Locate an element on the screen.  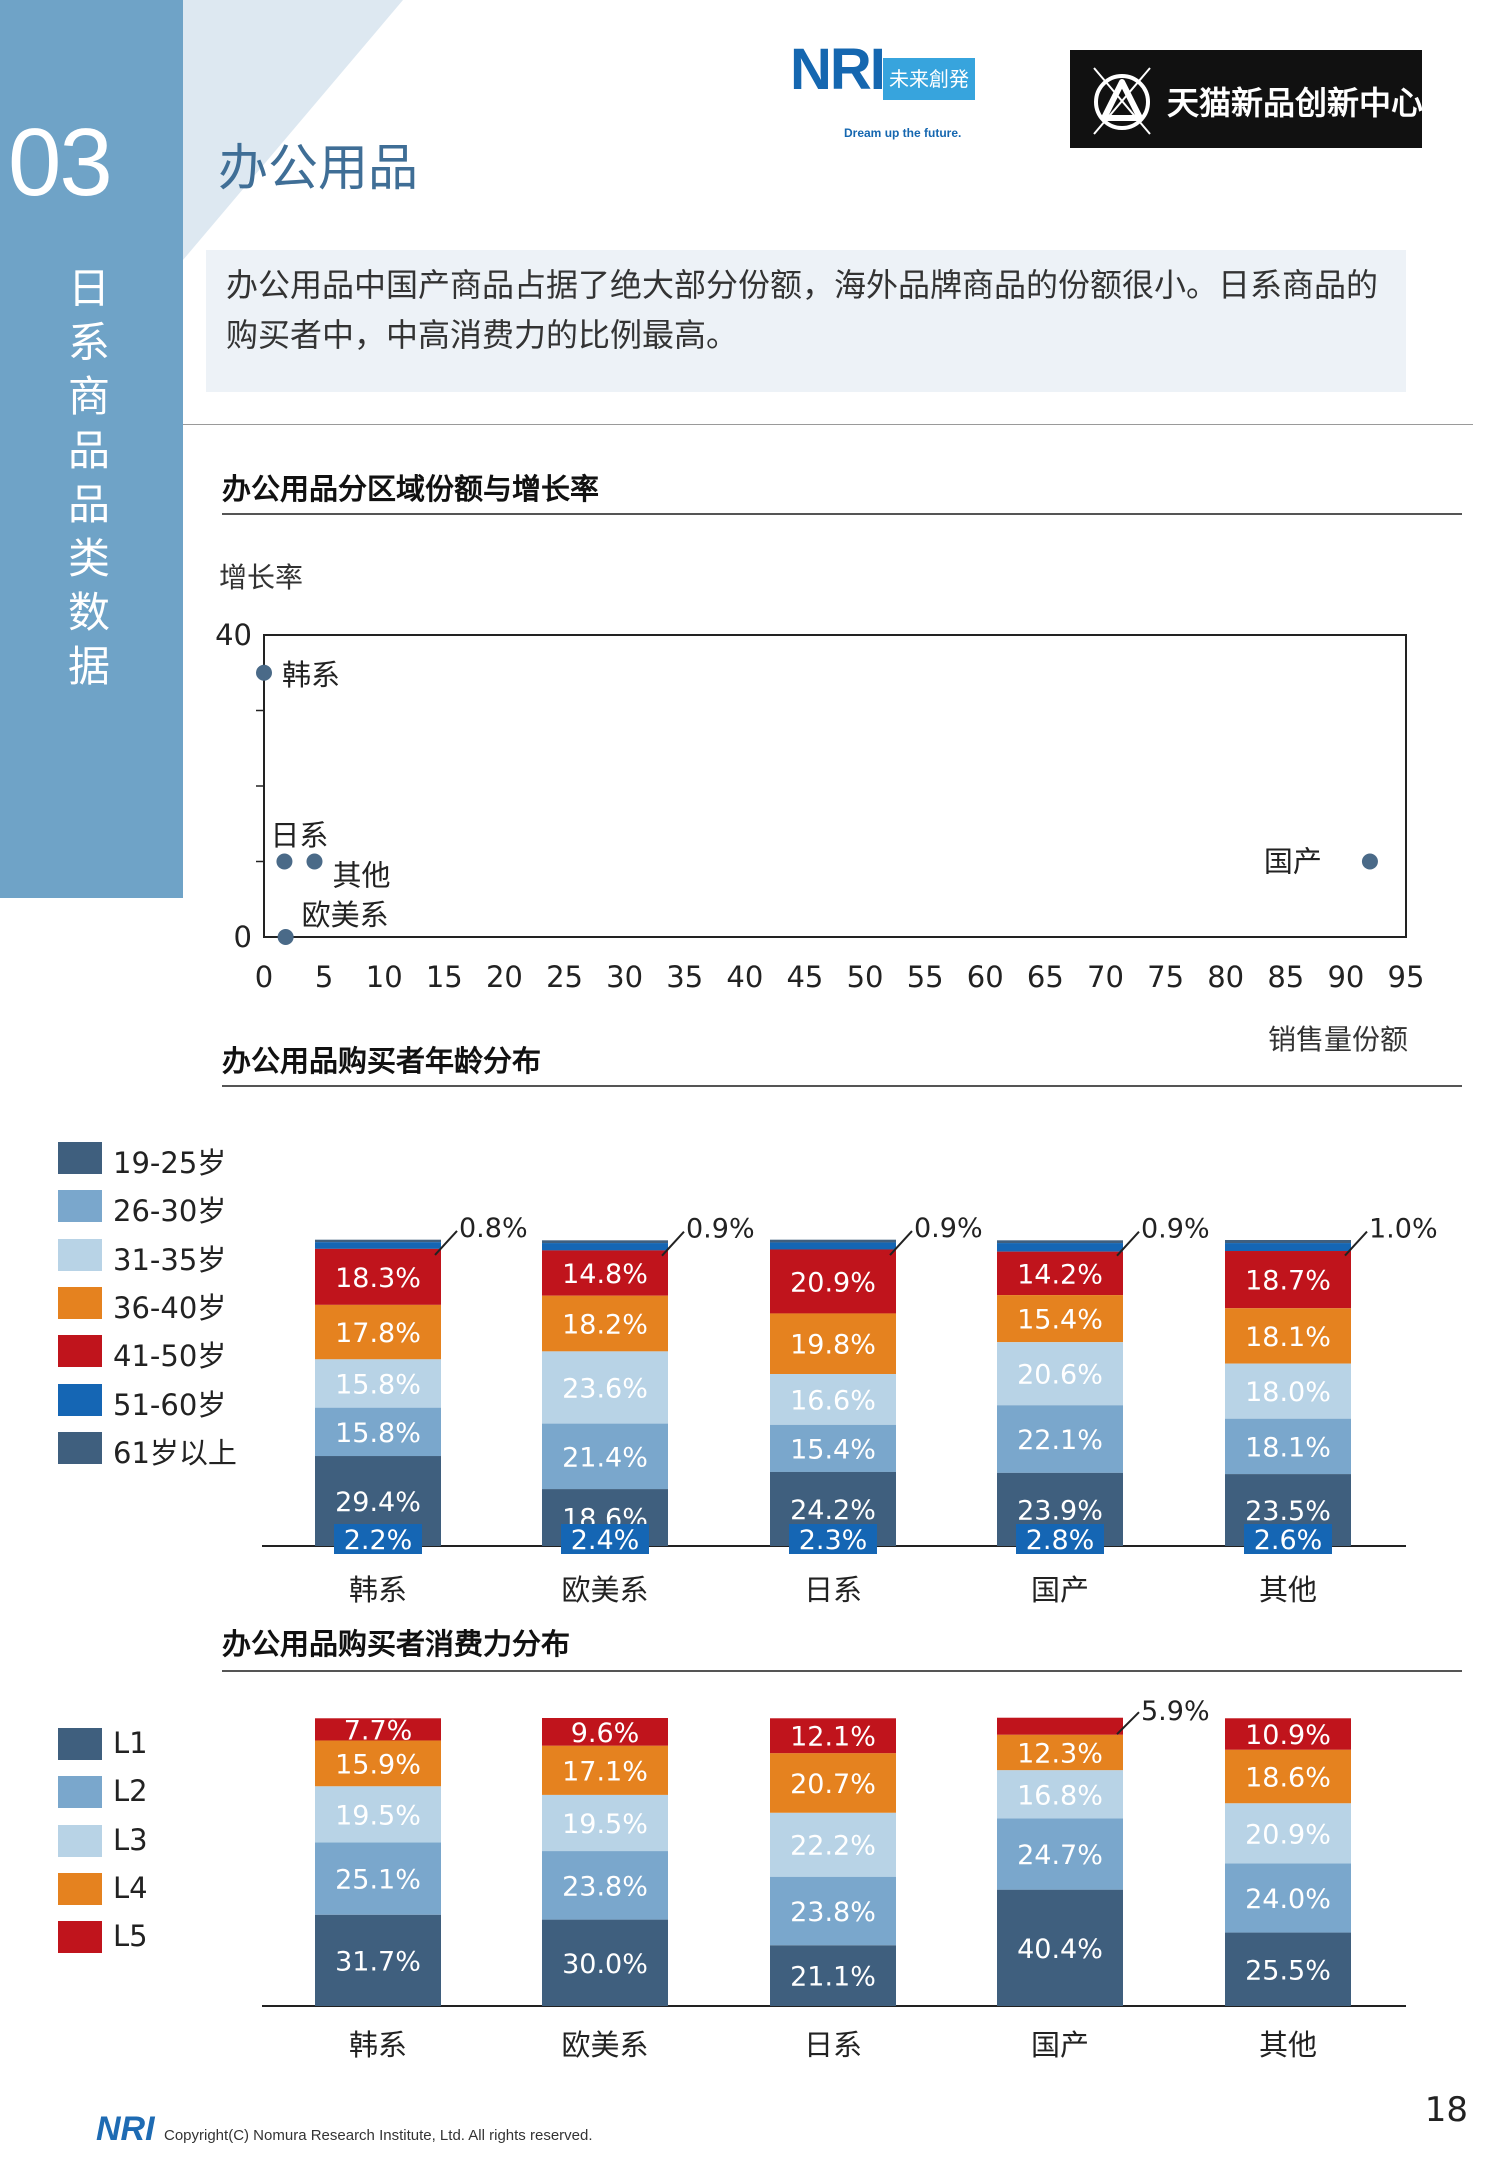
bar-value-label: 17.8% is located at coordinates (378, 1333).